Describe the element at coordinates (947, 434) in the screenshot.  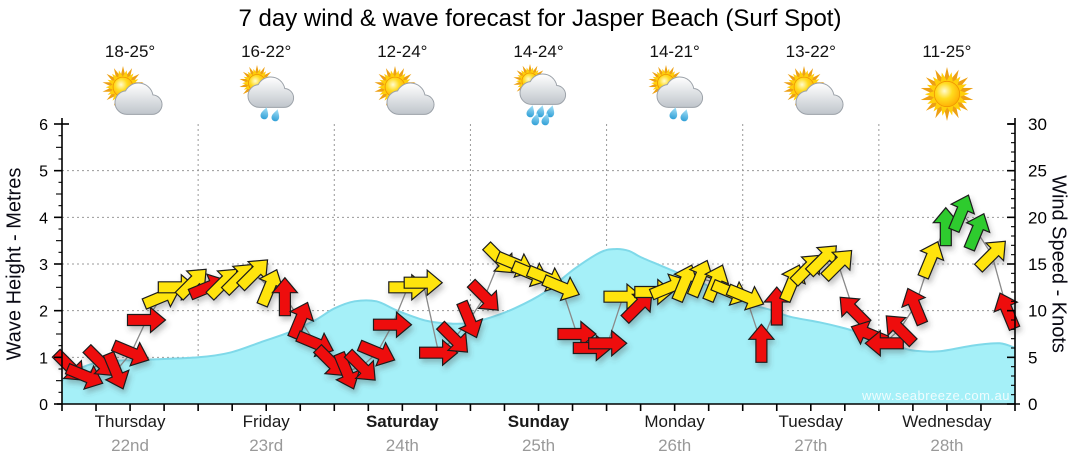
I see `day-label-wednesday: Wednesday 28th` at that location.